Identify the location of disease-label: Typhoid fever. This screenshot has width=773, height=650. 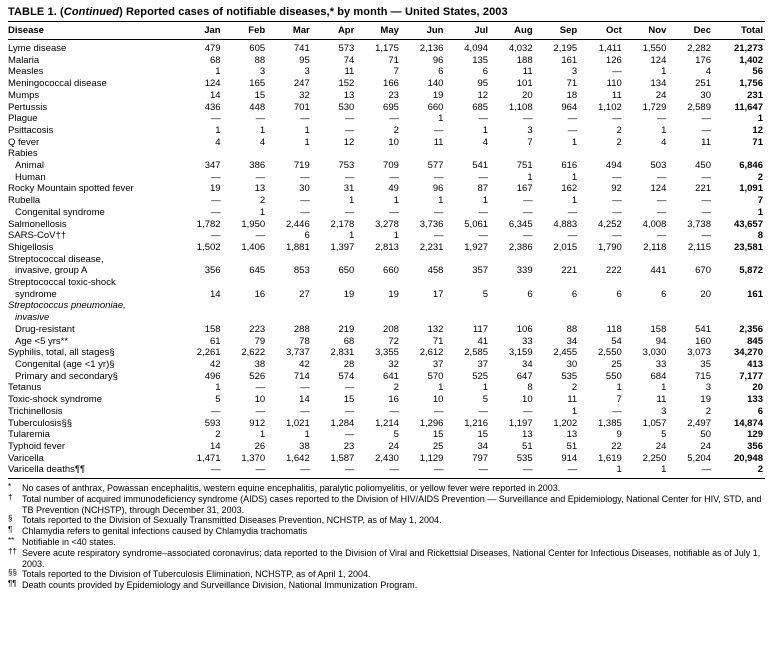
(37, 446).